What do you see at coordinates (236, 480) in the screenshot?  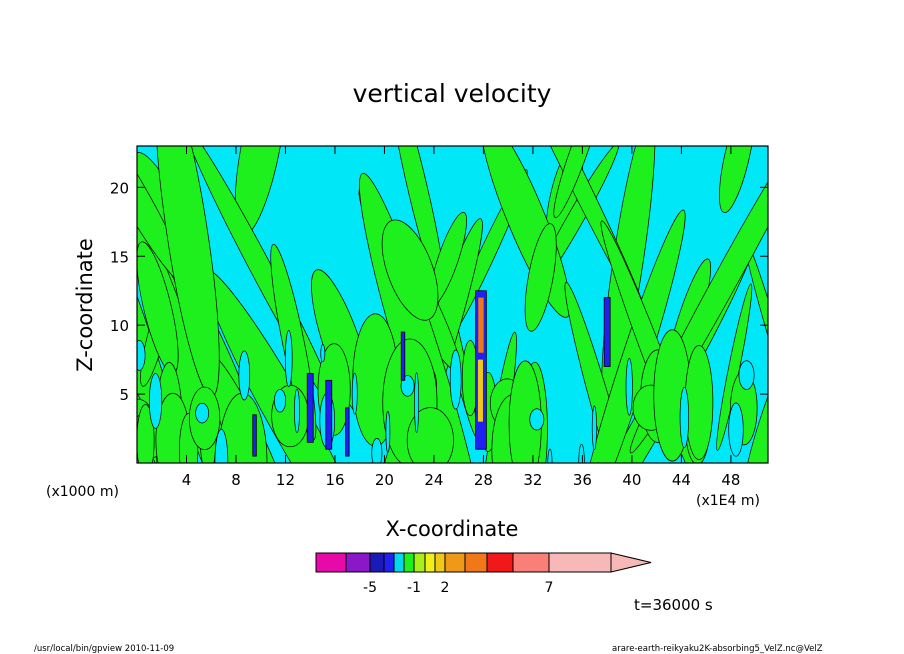 I see `x-tick-label: 8` at bounding box center [236, 480].